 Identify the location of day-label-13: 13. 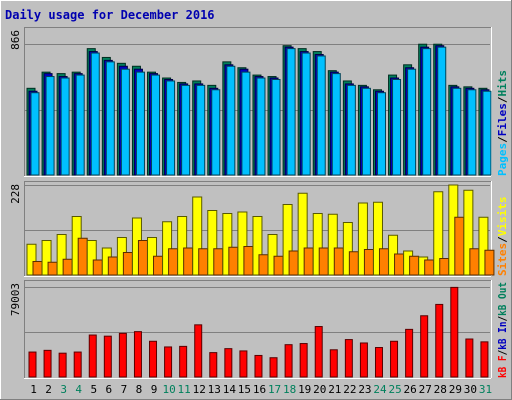
(214, 389).